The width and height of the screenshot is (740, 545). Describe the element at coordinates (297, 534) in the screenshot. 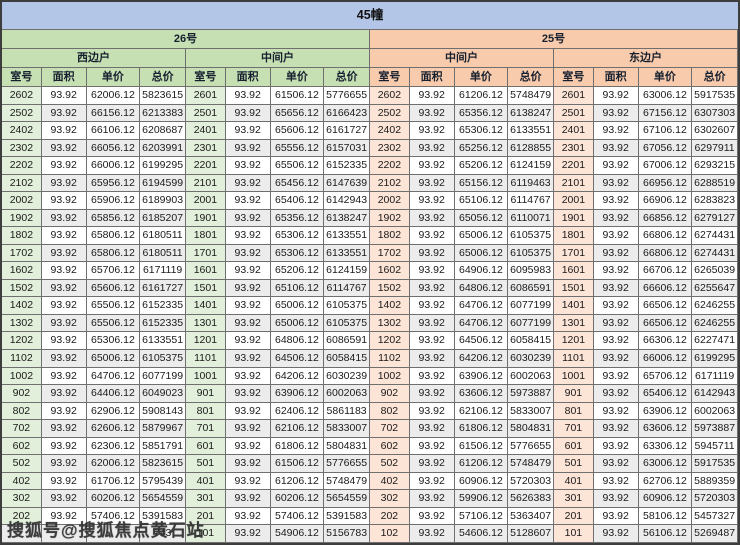

I see `cell-unit-price: 54906.12` at that location.